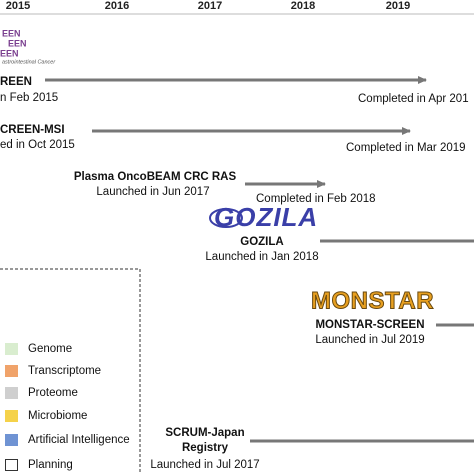 The width and height of the screenshot is (474, 474). Describe the element at coordinates (50, 349) in the screenshot. I see `legend-label: Genome` at that location.